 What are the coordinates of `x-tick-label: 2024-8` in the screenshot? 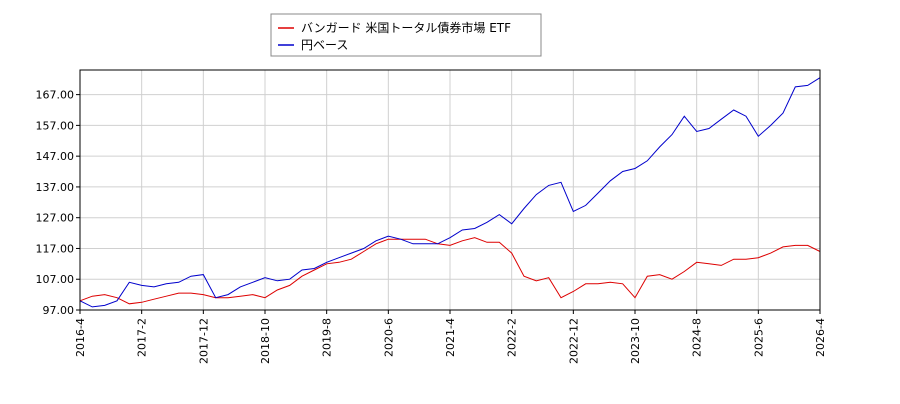 It's located at (697, 337).